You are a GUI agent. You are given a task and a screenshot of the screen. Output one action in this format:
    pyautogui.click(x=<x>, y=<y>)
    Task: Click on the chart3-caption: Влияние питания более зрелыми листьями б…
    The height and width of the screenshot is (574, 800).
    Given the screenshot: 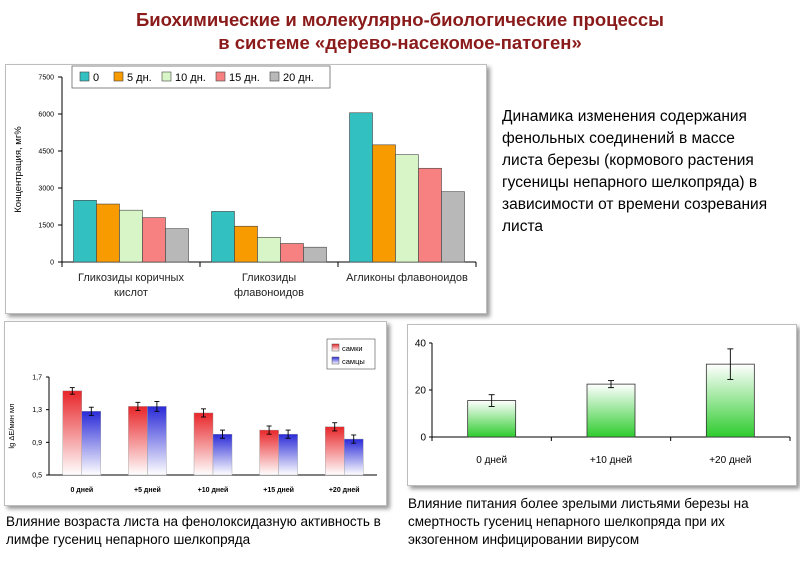 What is the action you would take?
    pyautogui.click(x=578, y=521)
    